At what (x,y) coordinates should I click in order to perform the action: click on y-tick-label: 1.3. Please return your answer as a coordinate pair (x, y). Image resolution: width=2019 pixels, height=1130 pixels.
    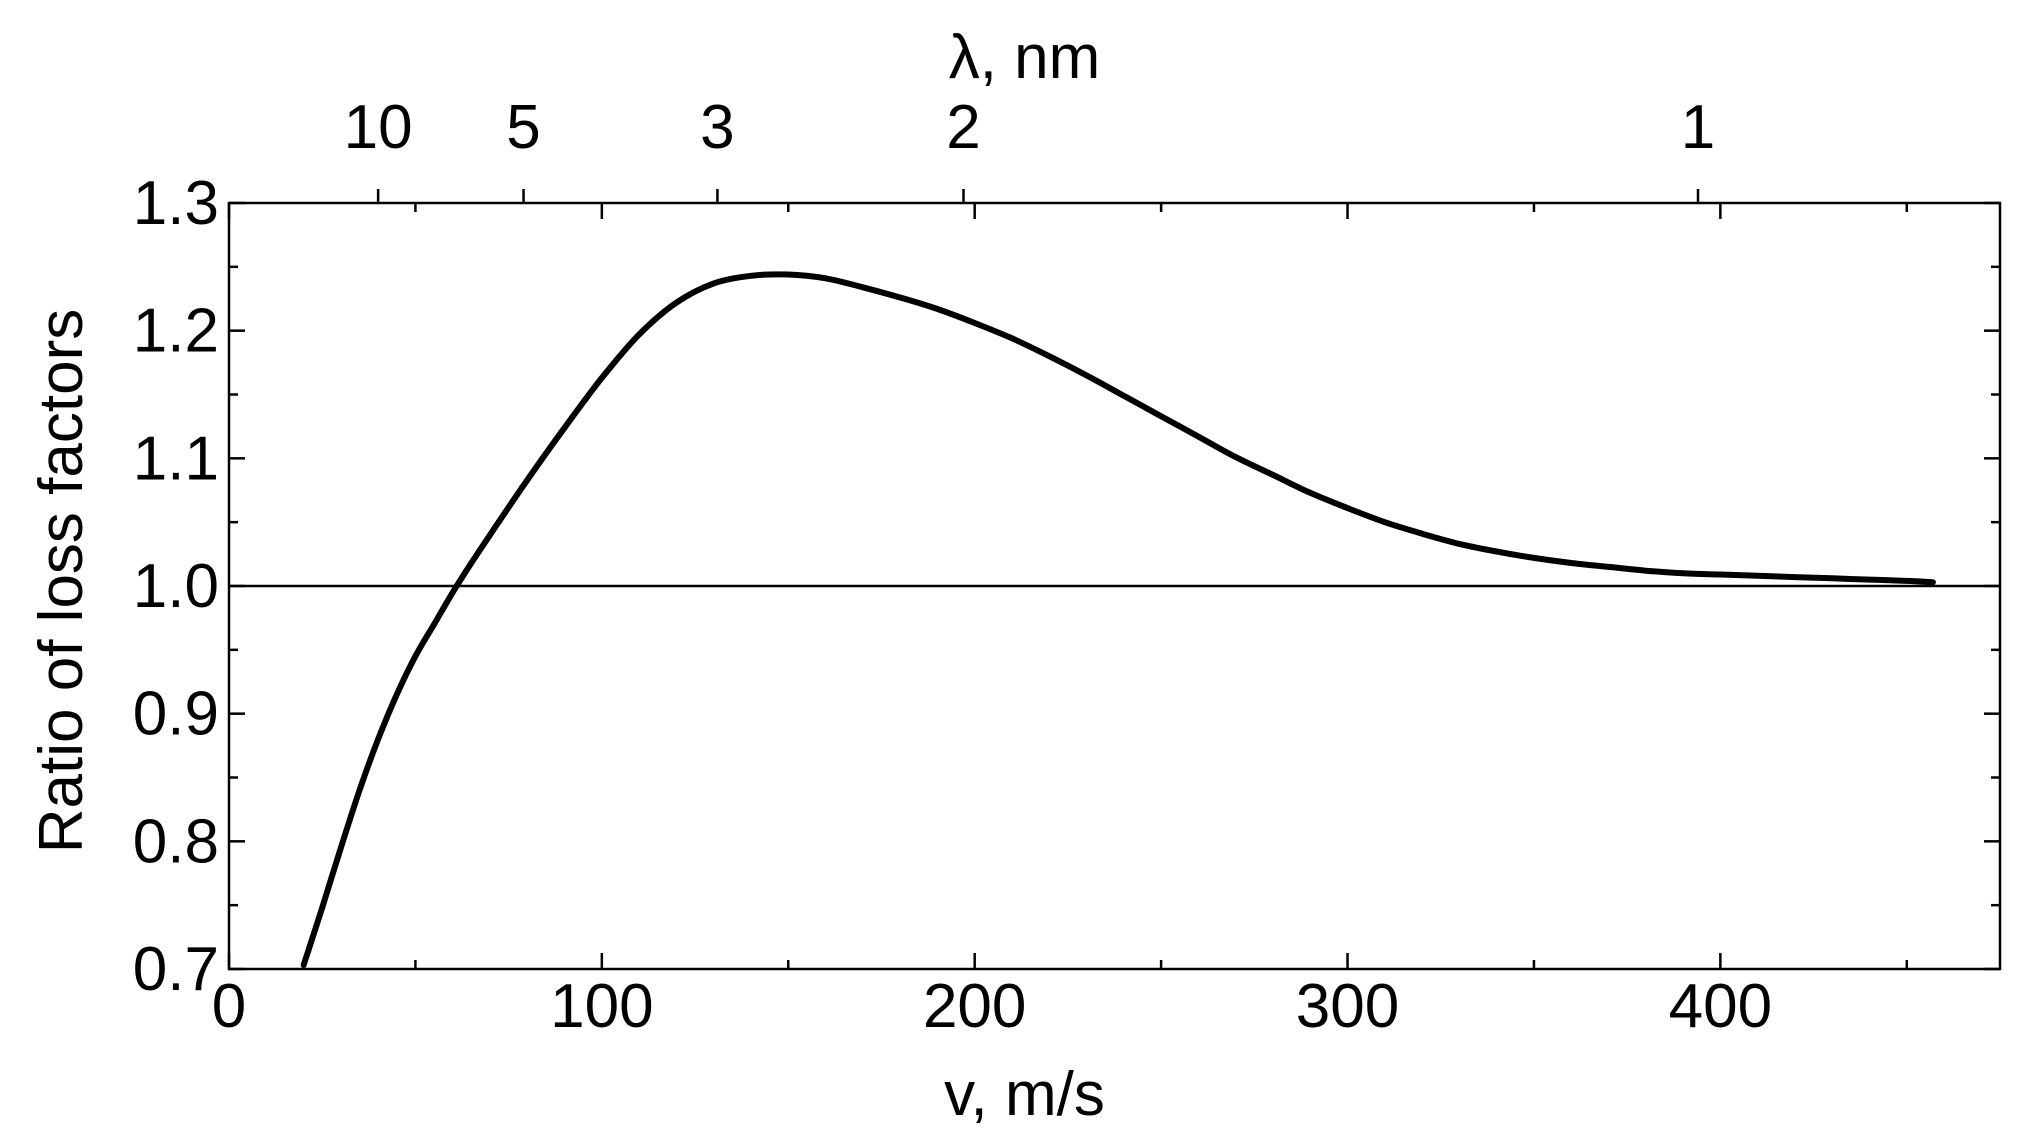
    Looking at the image, I should click on (176, 203).